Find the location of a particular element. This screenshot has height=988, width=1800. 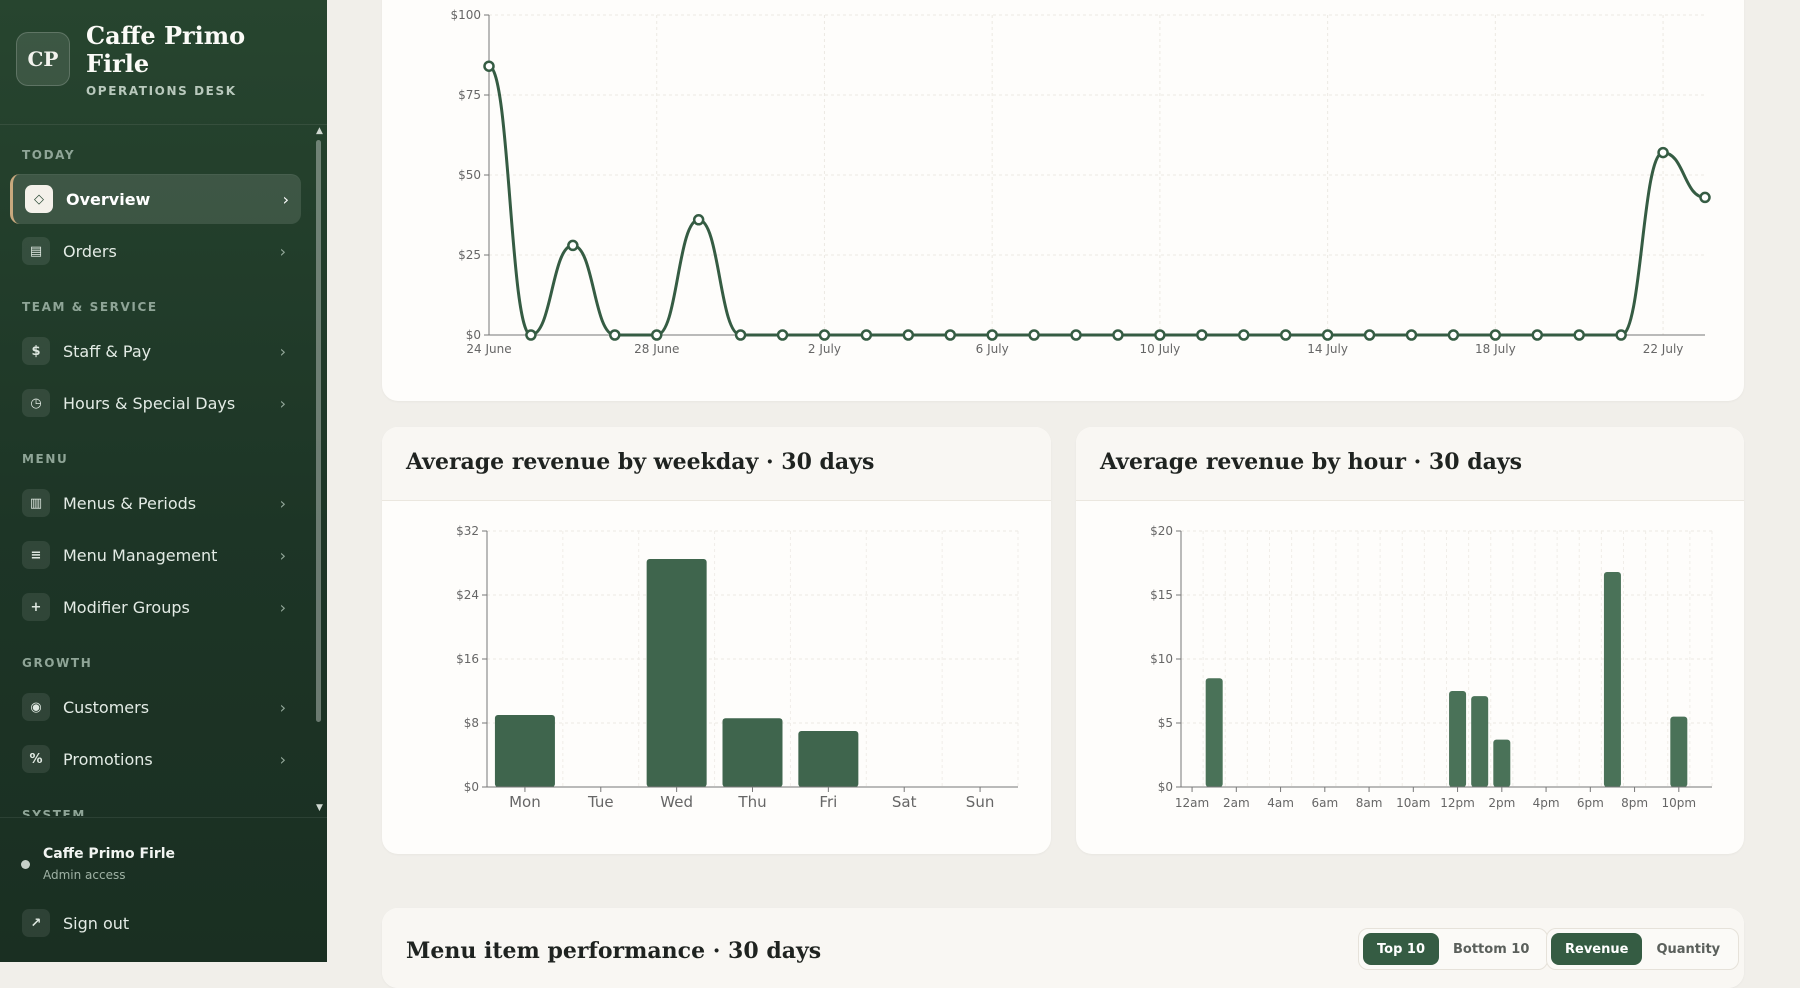

y-tick-label: $75 is located at coordinates (469, 95).